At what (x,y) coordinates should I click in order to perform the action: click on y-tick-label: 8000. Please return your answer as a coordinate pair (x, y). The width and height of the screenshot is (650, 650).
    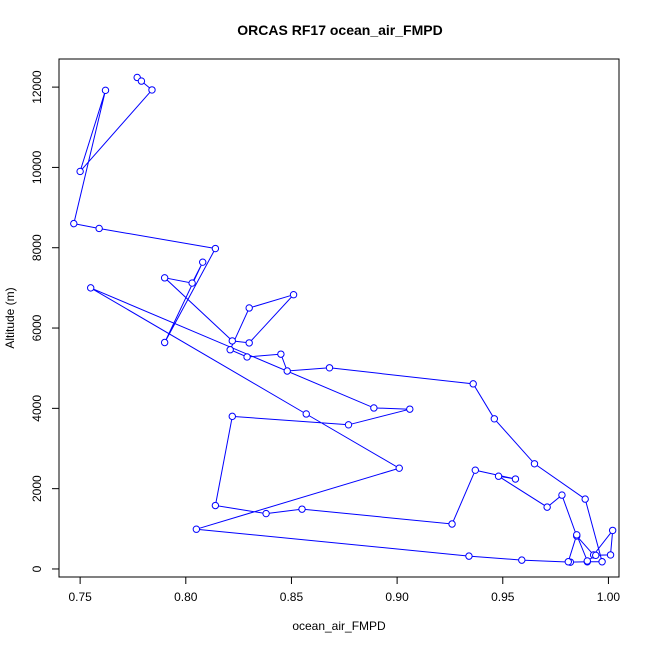
    Looking at the image, I should click on (37, 247).